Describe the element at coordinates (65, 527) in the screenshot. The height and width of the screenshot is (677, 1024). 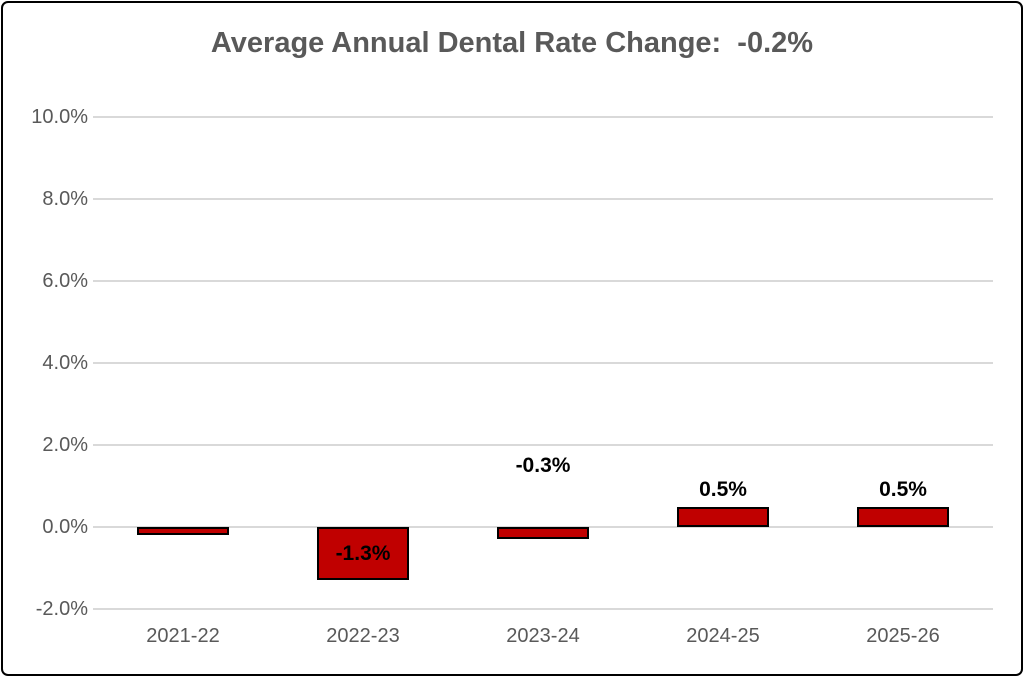
I see `y-axis-tick-label: 0.0%` at that location.